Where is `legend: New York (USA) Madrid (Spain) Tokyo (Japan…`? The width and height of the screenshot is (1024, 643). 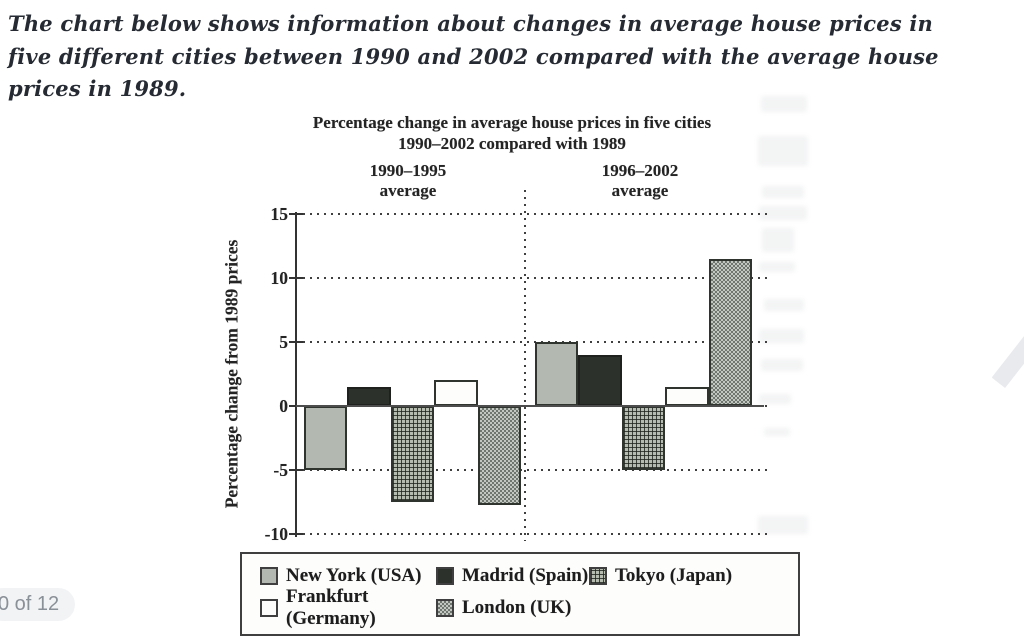 legend: New York (USA) Madrid (Spain) Tokyo (Japan… is located at coordinates (520, 591).